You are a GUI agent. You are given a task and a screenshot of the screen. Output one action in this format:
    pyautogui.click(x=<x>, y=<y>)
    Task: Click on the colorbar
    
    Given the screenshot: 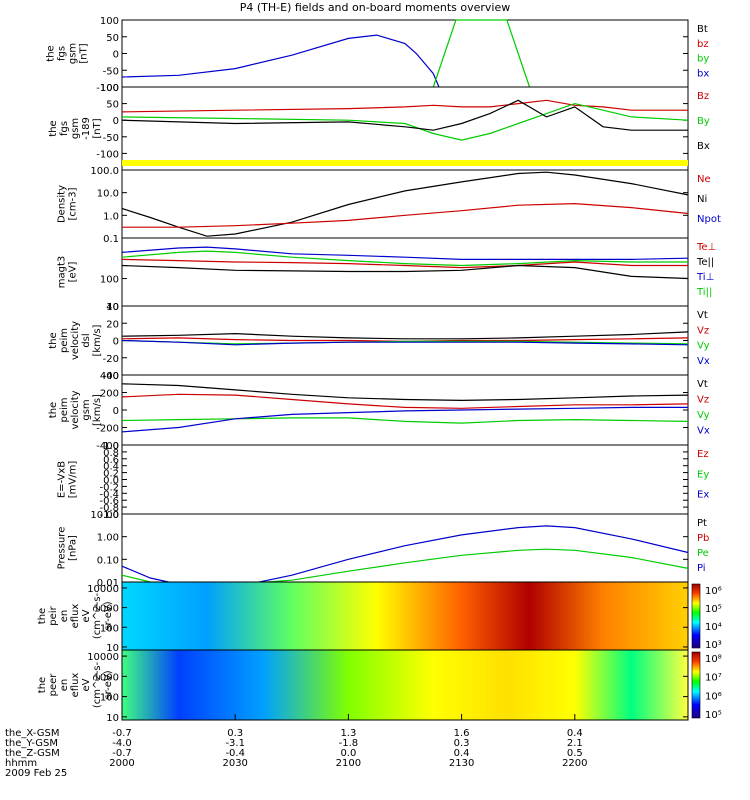 What is the action you would take?
    pyautogui.click(x=696, y=616)
    